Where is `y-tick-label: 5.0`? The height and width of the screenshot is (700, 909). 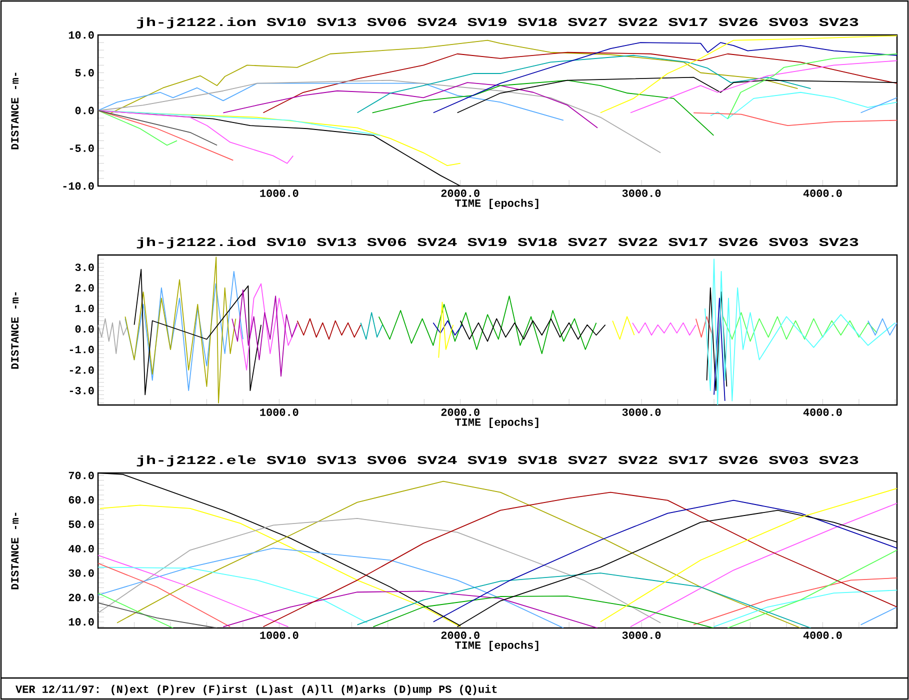 y-tick-label: 5.0 is located at coordinates (84, 72).